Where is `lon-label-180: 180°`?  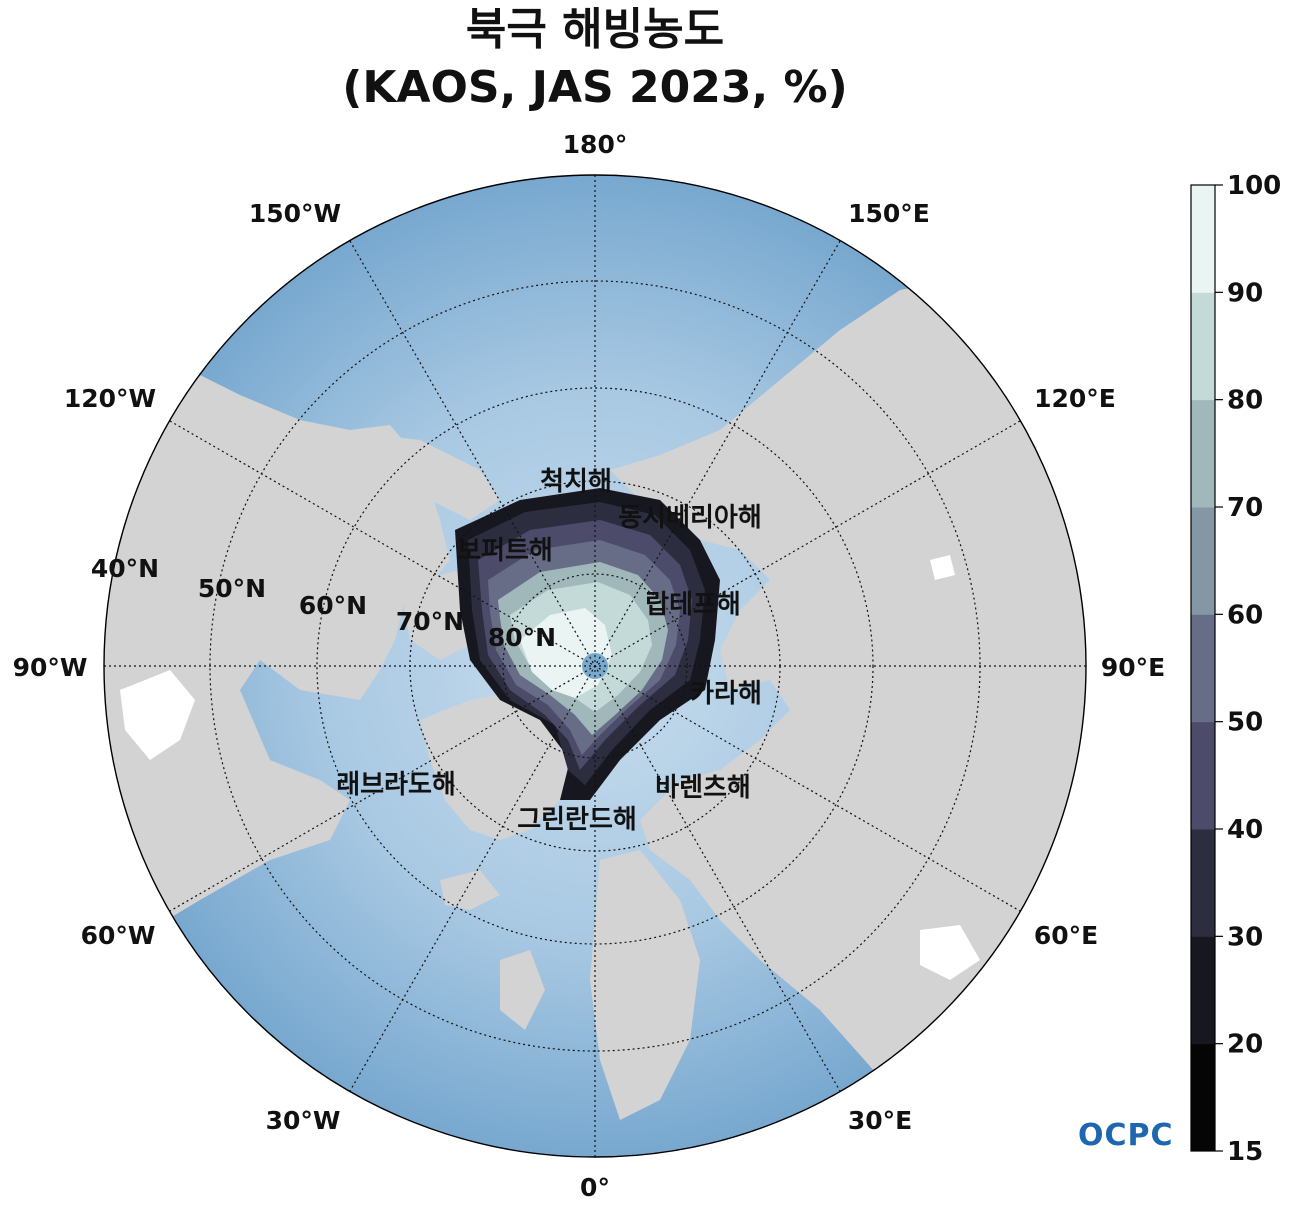
lon-label-180: 180° is located at coordinates (595, 144).